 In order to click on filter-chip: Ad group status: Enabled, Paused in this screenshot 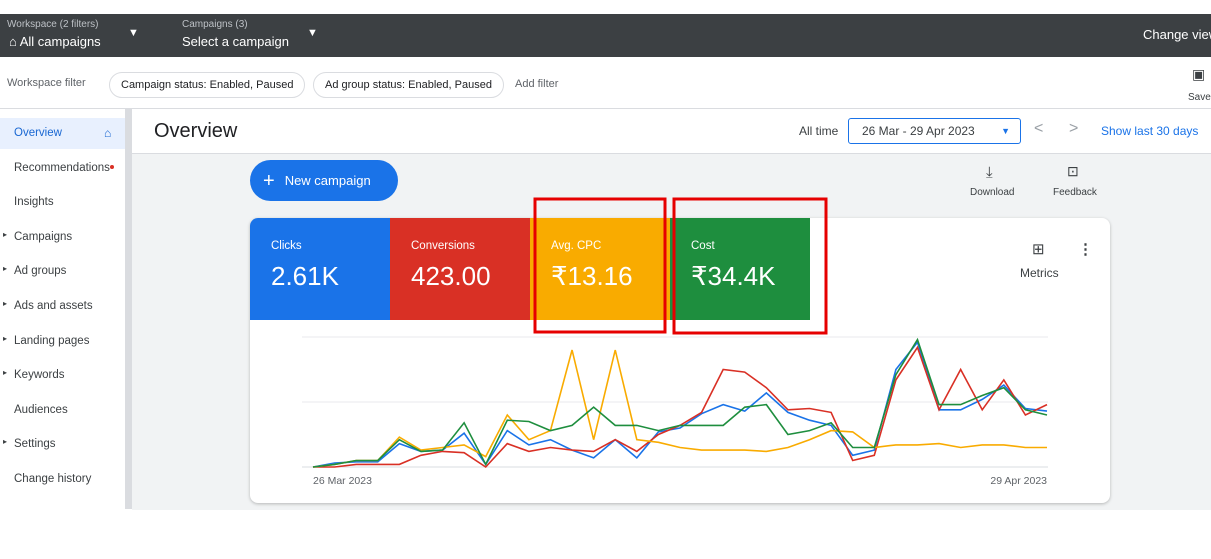, I will do `click(408, 85)`.